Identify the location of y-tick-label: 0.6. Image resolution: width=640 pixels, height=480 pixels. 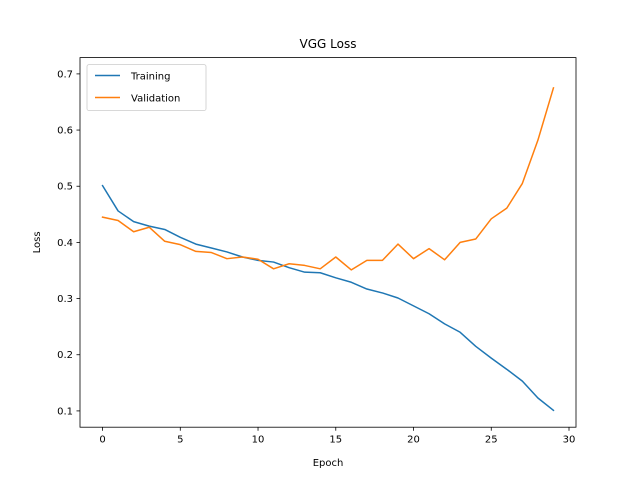
(65, 131).